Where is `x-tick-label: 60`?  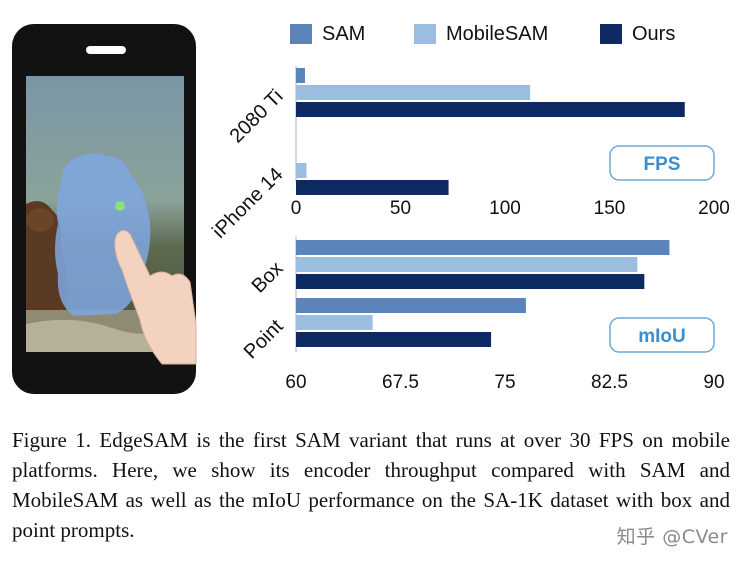 x-tick-label: 60 is located at coordinates (295, 382).